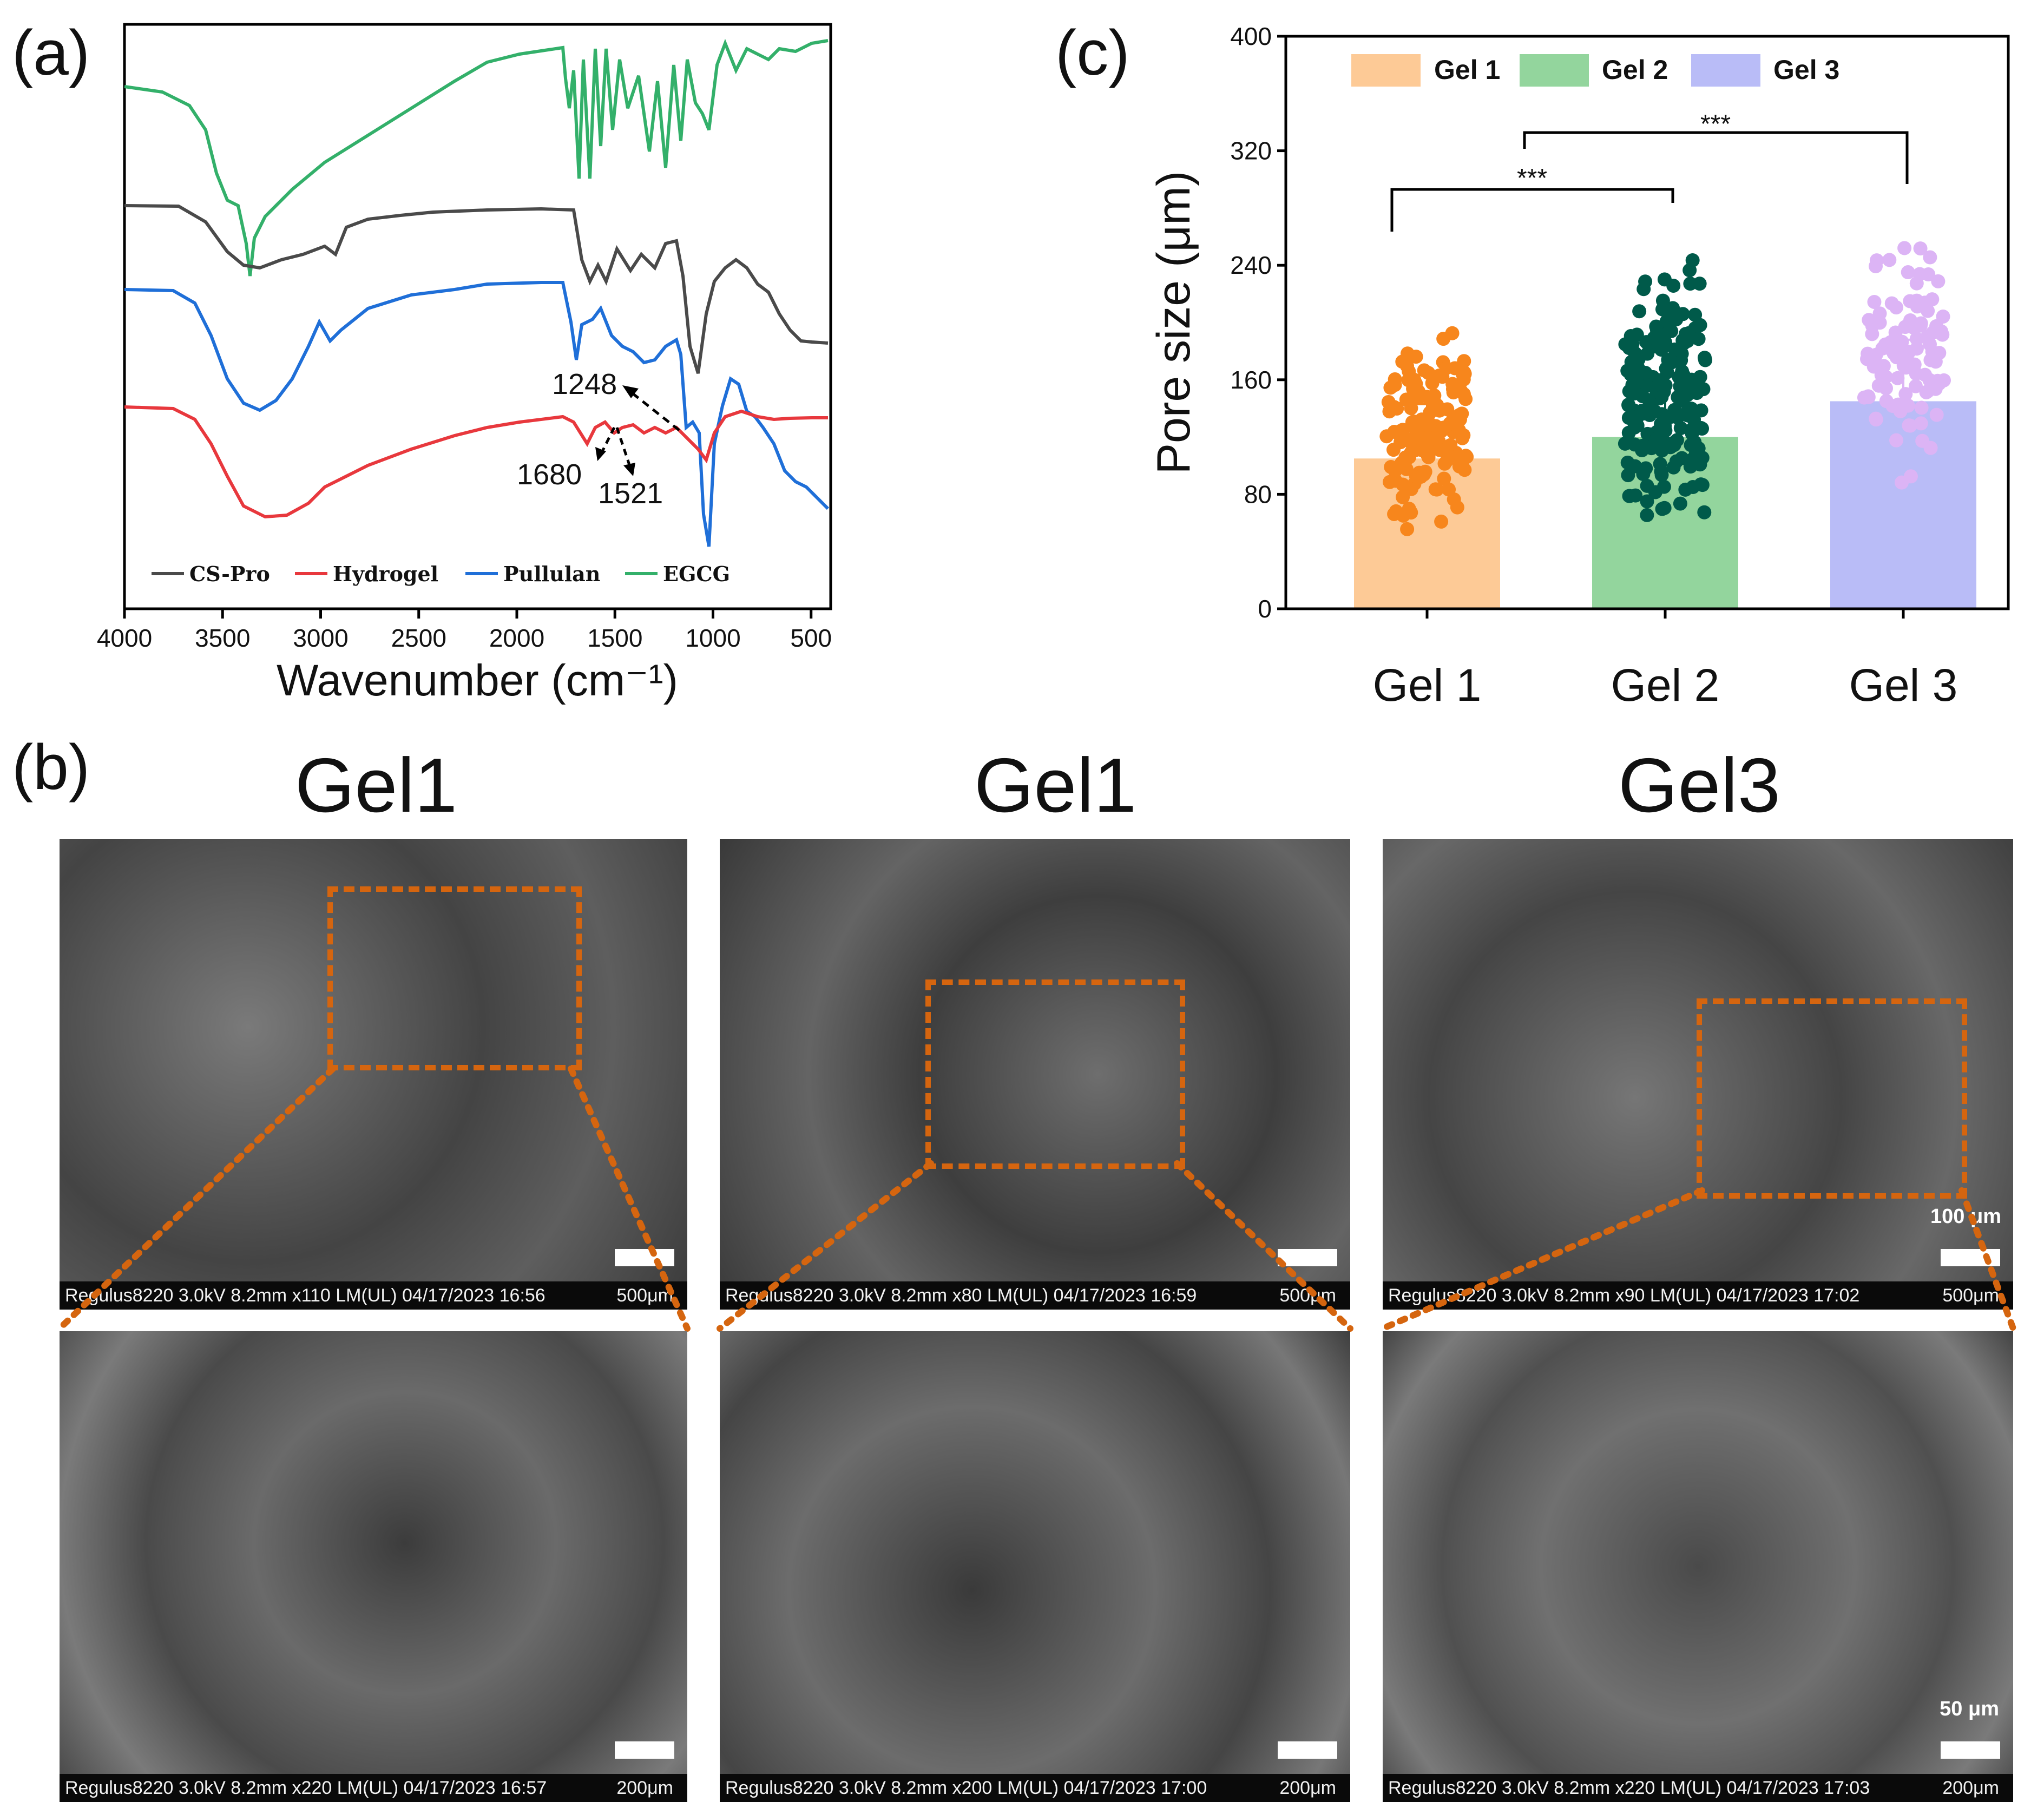 This screenshot has height=1815, width=2044. I want to click on ftir-curve-pullulan, so click(477, 414).